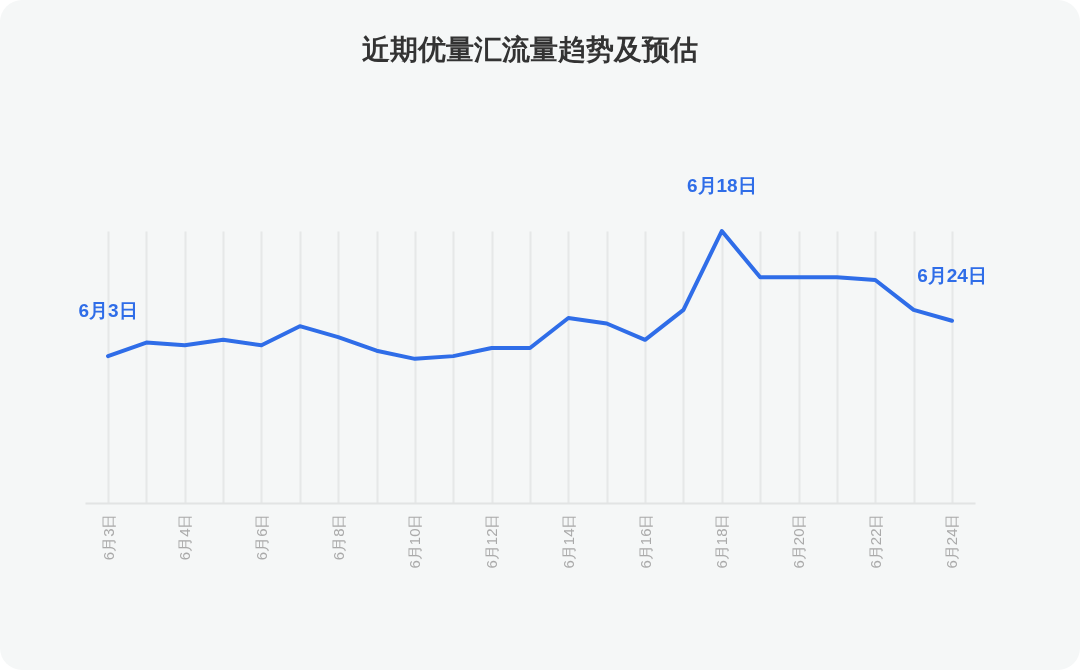  I want to click on x-tick-label: 6月24日, so click(952, 541).